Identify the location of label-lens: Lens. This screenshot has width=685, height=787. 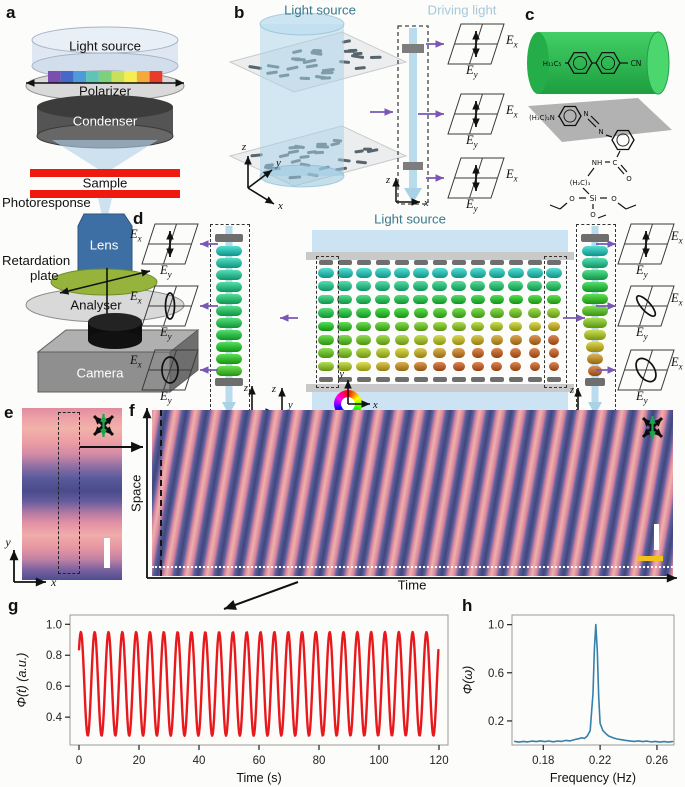
(104, 245).